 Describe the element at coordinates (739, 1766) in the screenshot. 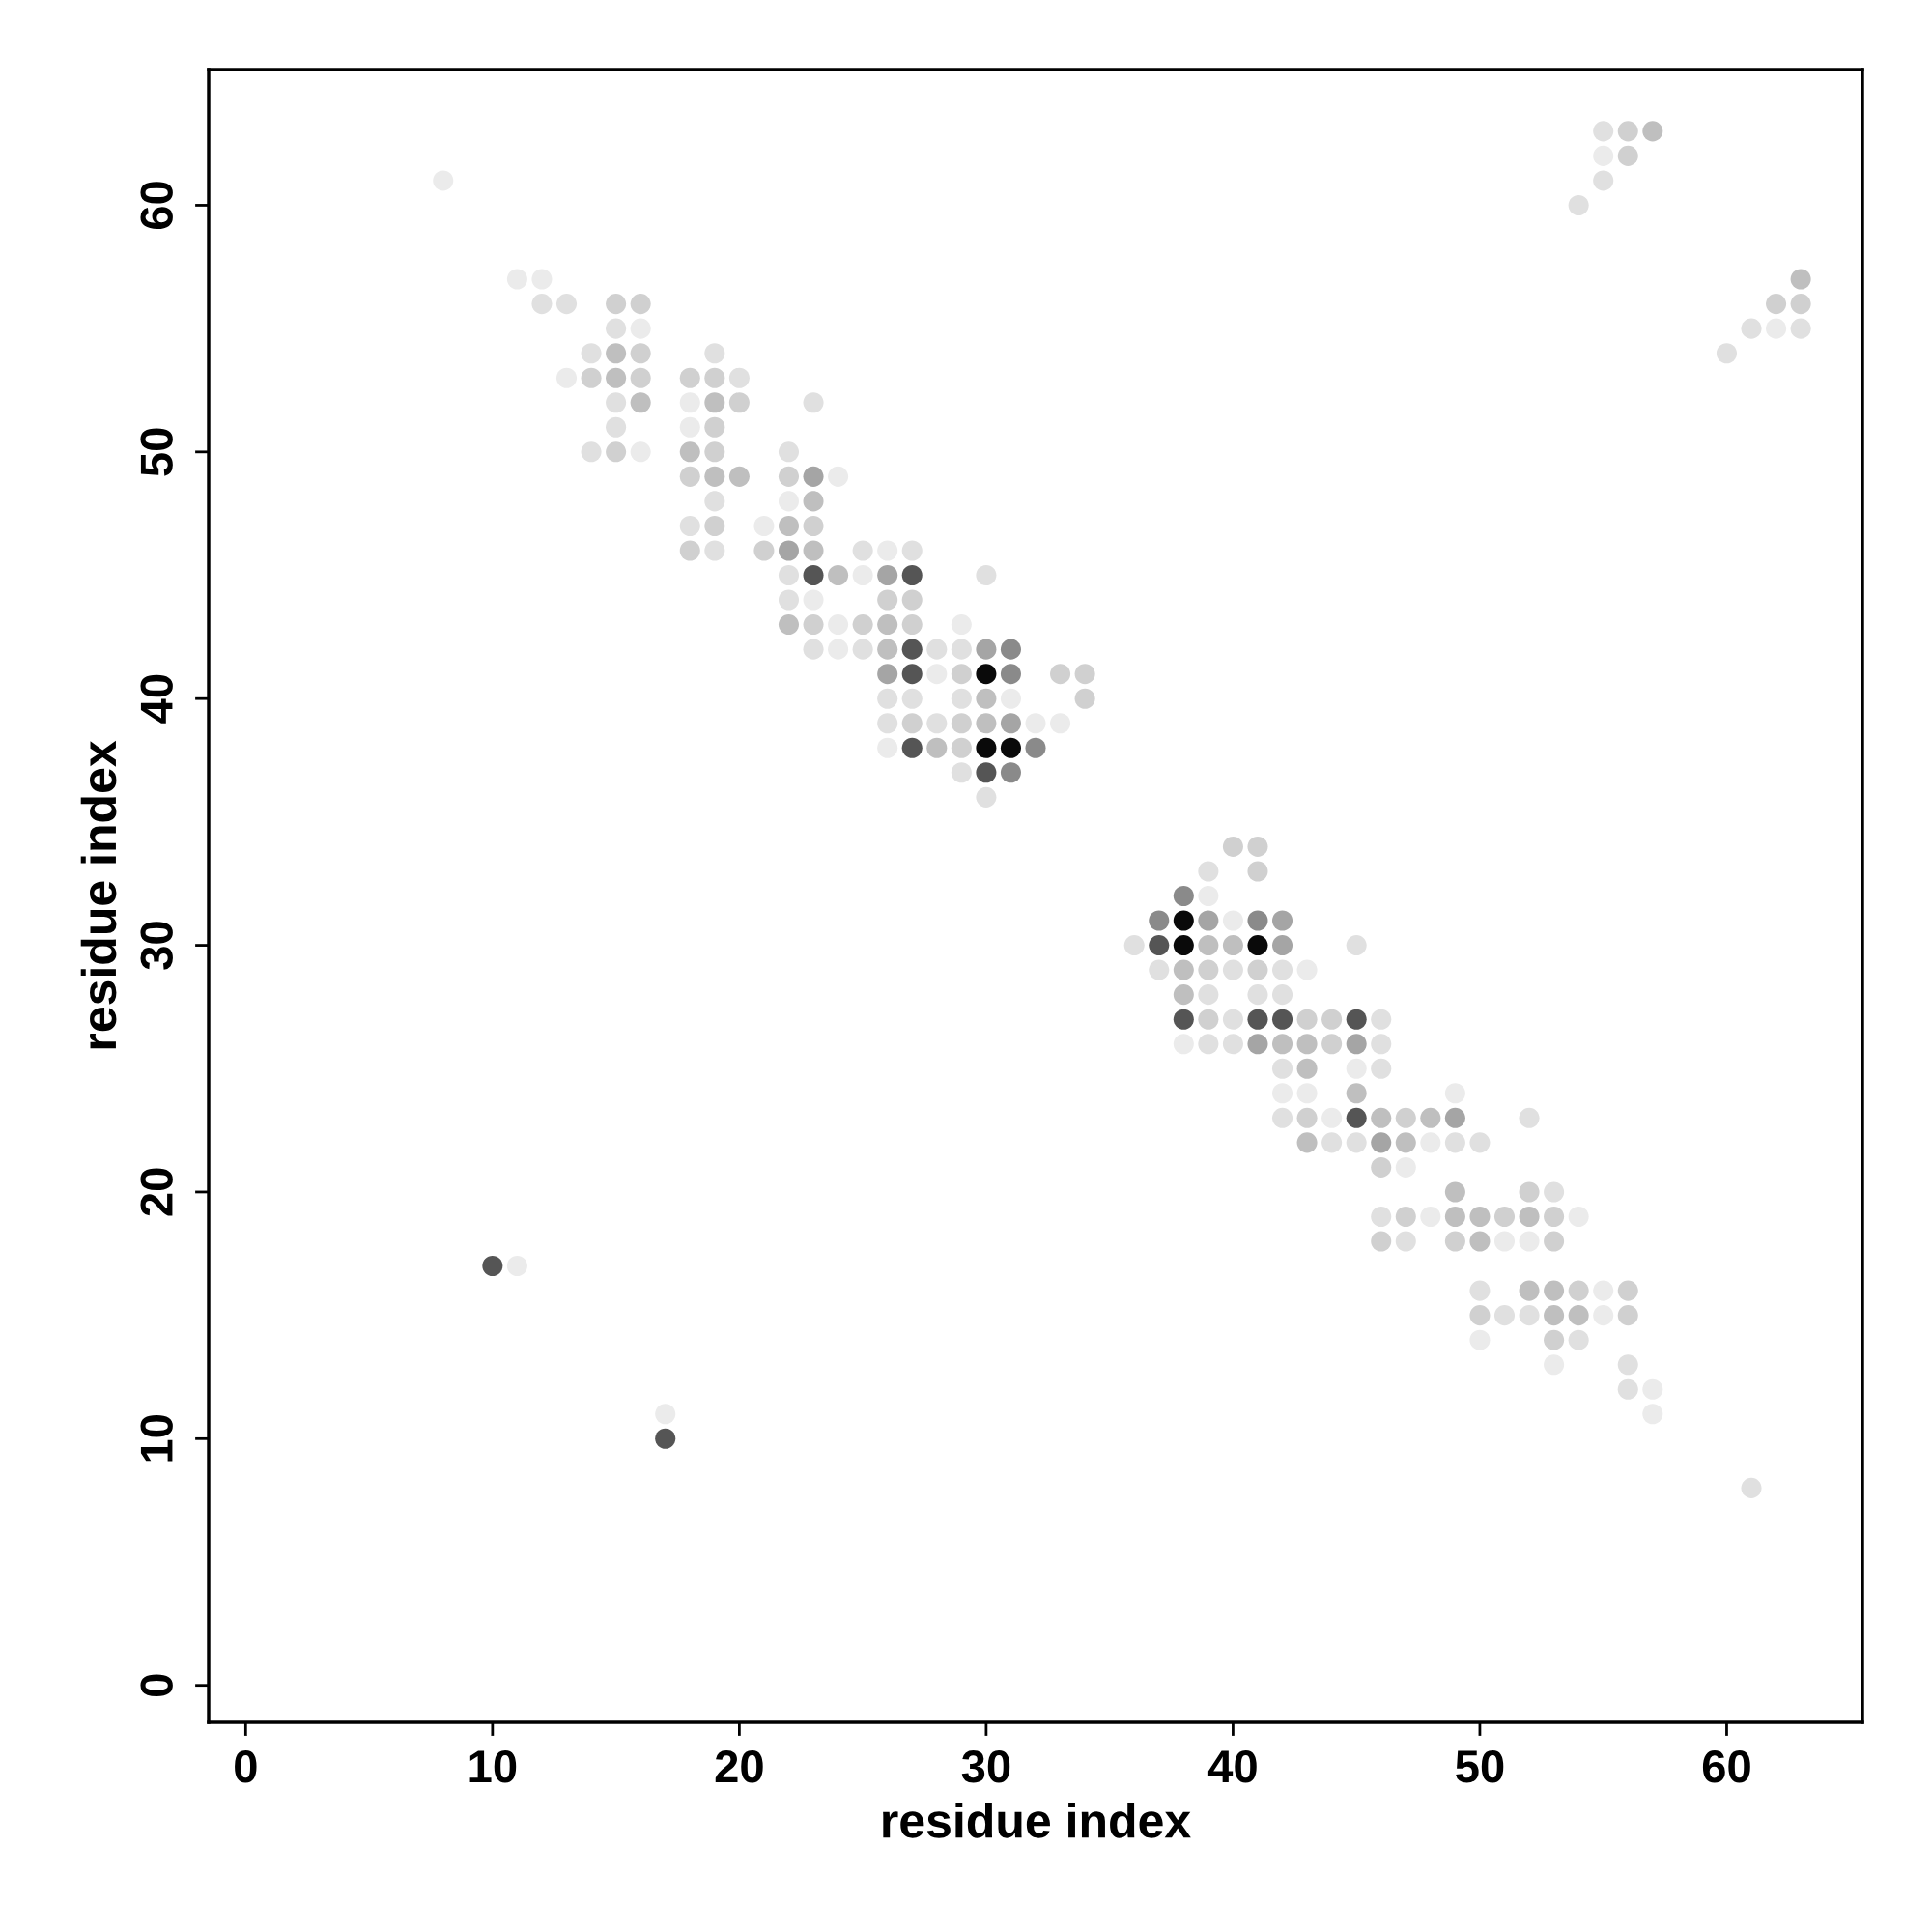

I see `x-tick-label: 20` at that location.